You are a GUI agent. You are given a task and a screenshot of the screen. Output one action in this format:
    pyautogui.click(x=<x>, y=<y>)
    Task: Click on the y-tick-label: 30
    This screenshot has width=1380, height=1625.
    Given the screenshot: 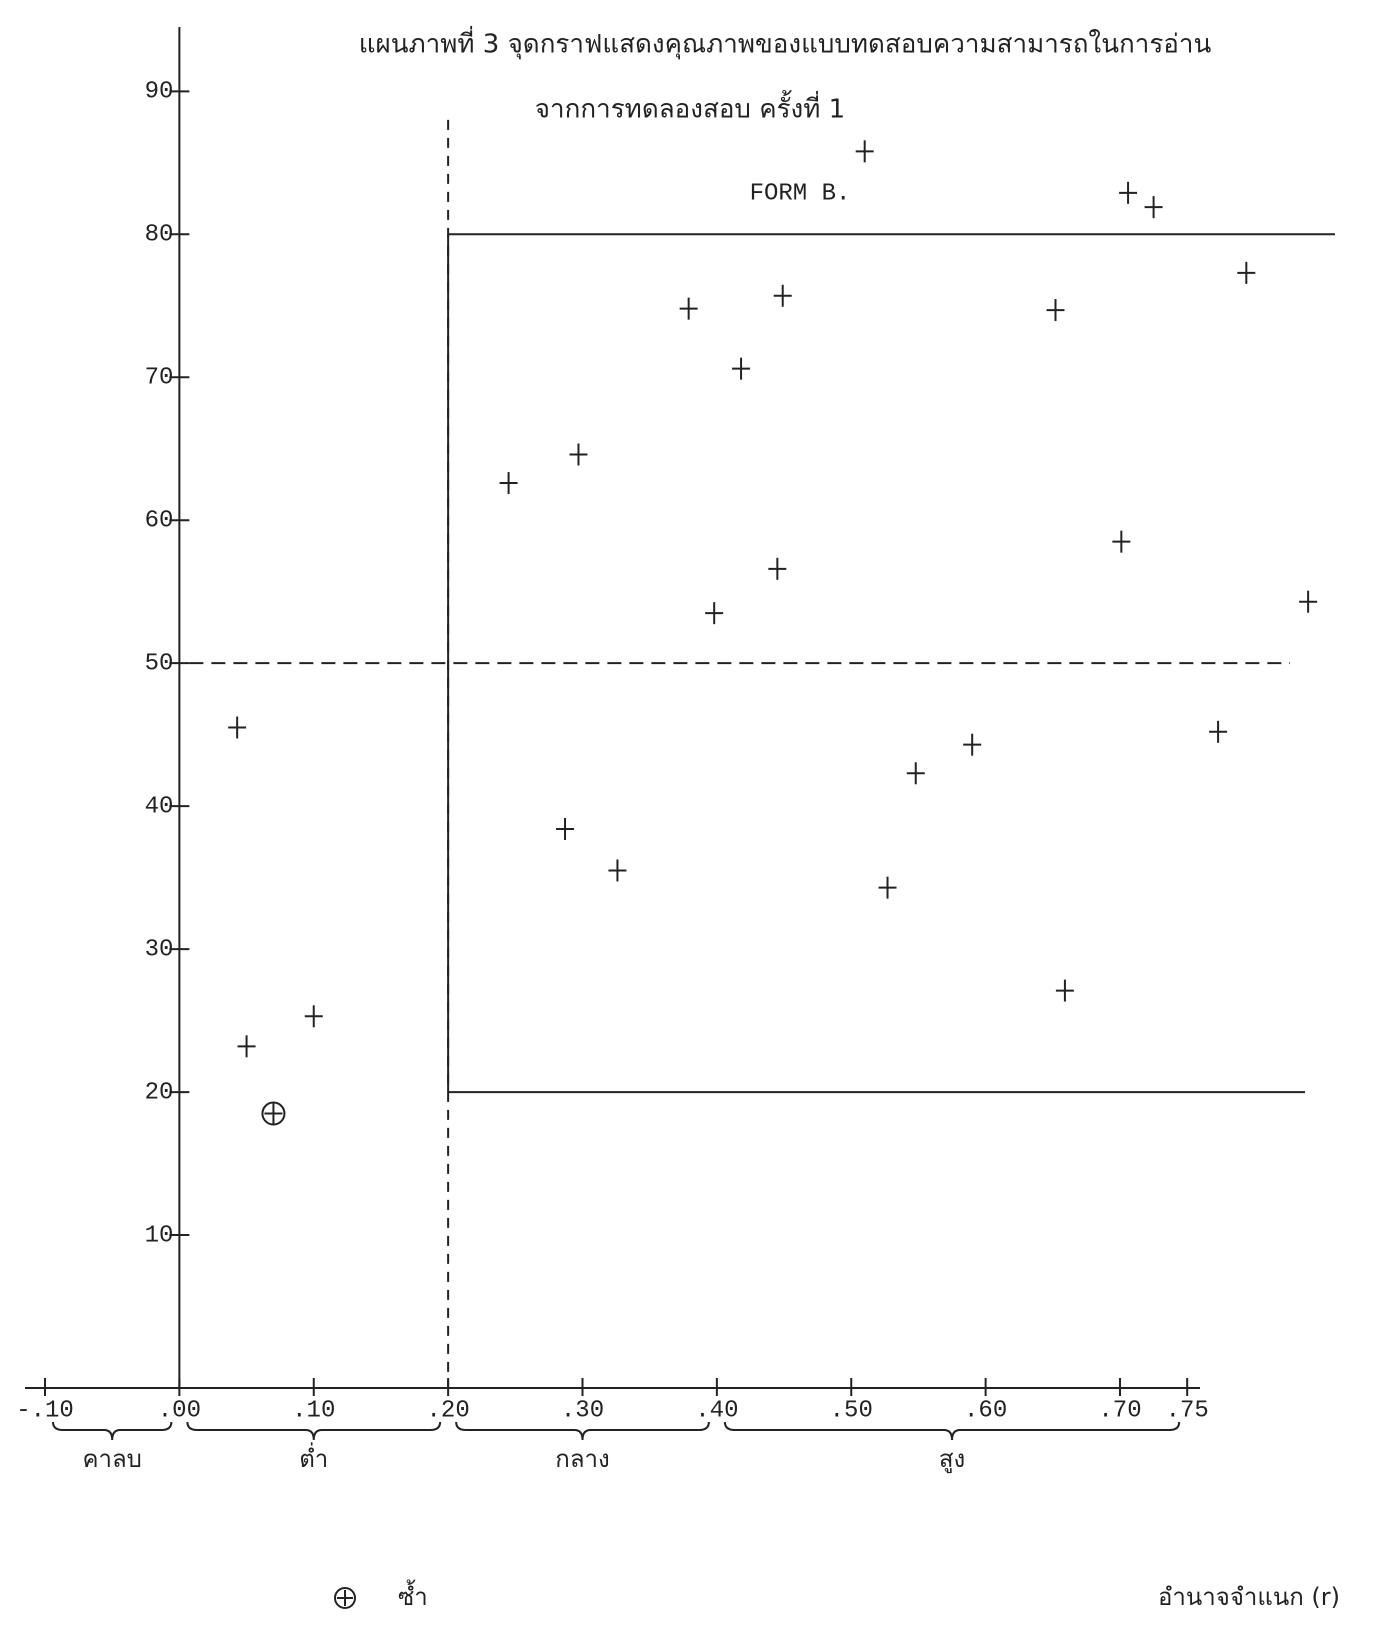 What is the action you would take?
    pyautogui.click(x=159, y=949)
    